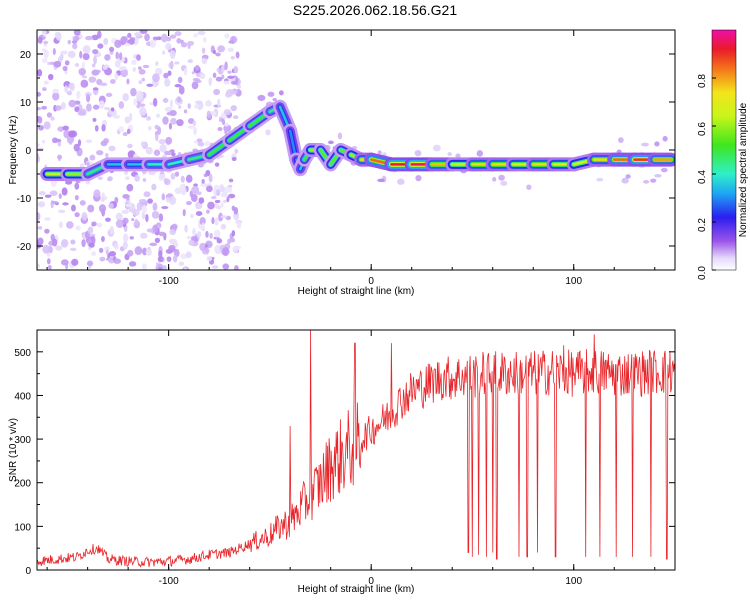 Image resolution: width=750 pixels, height=600 pixels. I want to click on y-tick-label: 100, so click(22, 527).